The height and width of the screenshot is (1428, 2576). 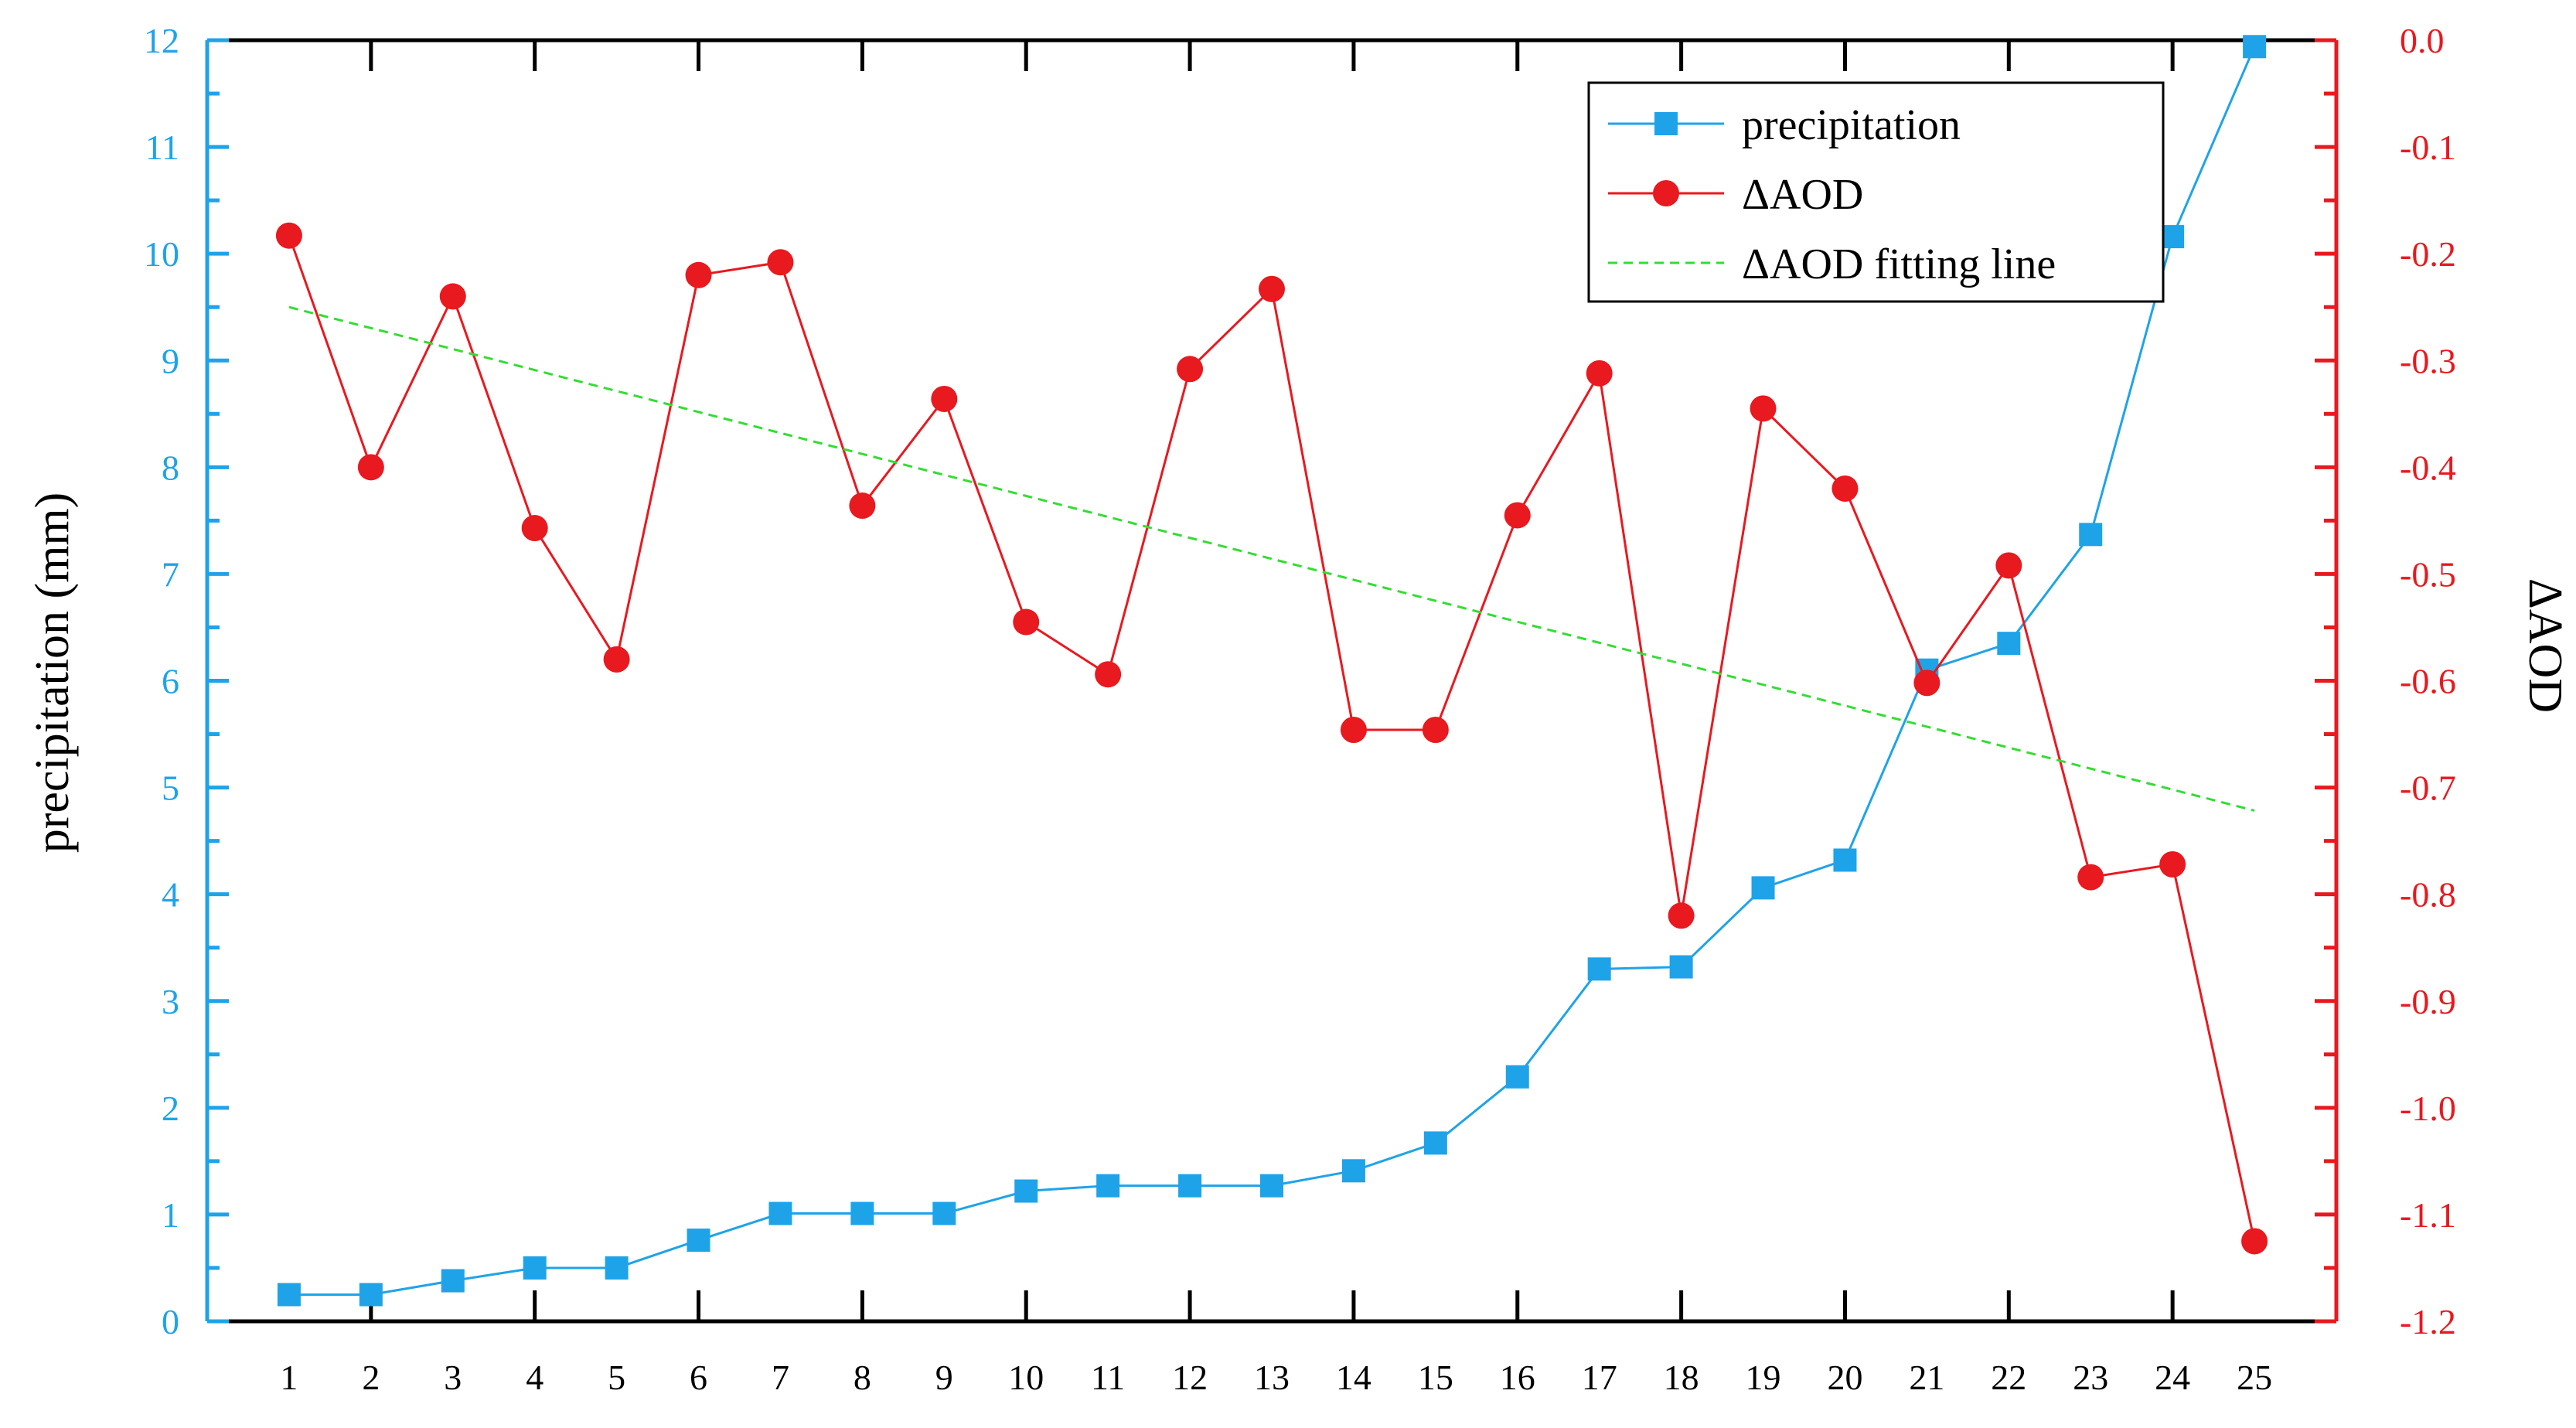 I want to click on x-tick-label: 24, so click(x=2172, y=1377).